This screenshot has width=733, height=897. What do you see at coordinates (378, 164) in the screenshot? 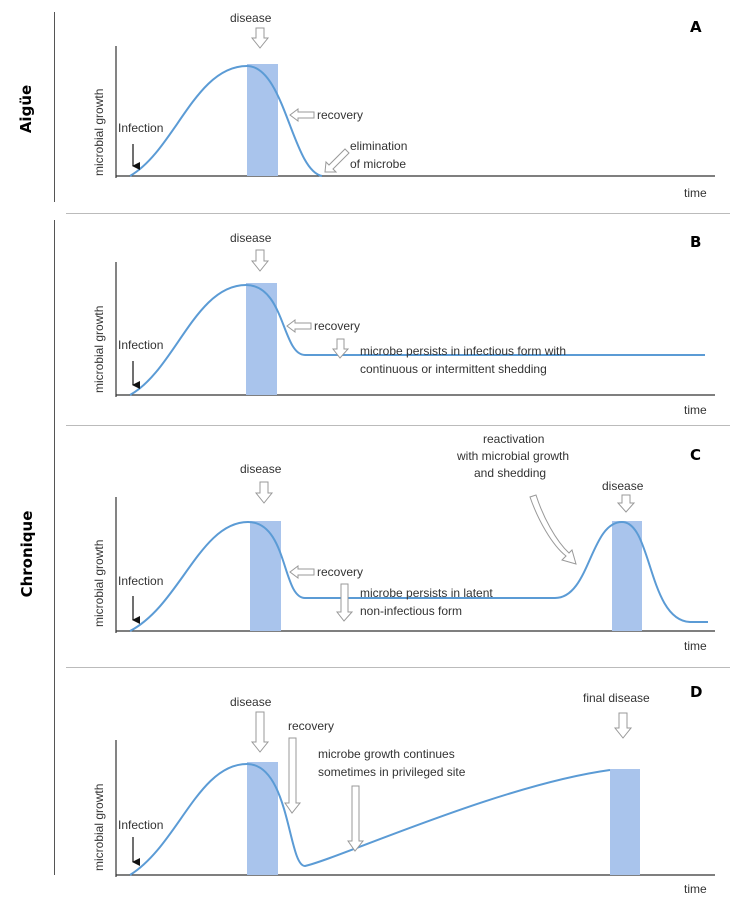
I see `elimination-label-2: of microbe` at bounding box center [378, 164].